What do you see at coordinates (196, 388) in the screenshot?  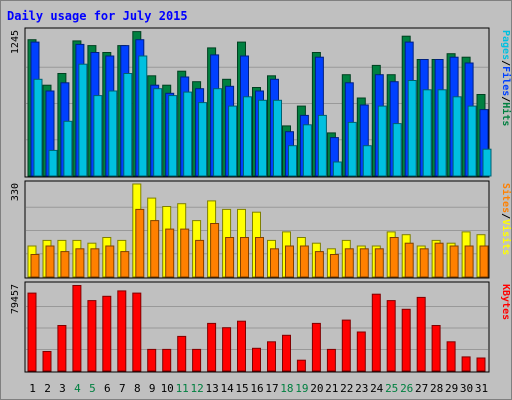 I see `x-tick-label: 12` at bounding box center [196, 388].